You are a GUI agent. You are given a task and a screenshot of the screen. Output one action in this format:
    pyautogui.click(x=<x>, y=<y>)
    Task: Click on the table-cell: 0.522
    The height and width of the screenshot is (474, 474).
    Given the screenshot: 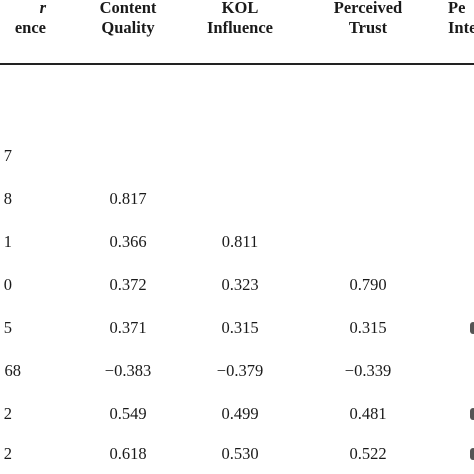 What is the action you would take?
    pyautogui.click(x=368, y=453)
    